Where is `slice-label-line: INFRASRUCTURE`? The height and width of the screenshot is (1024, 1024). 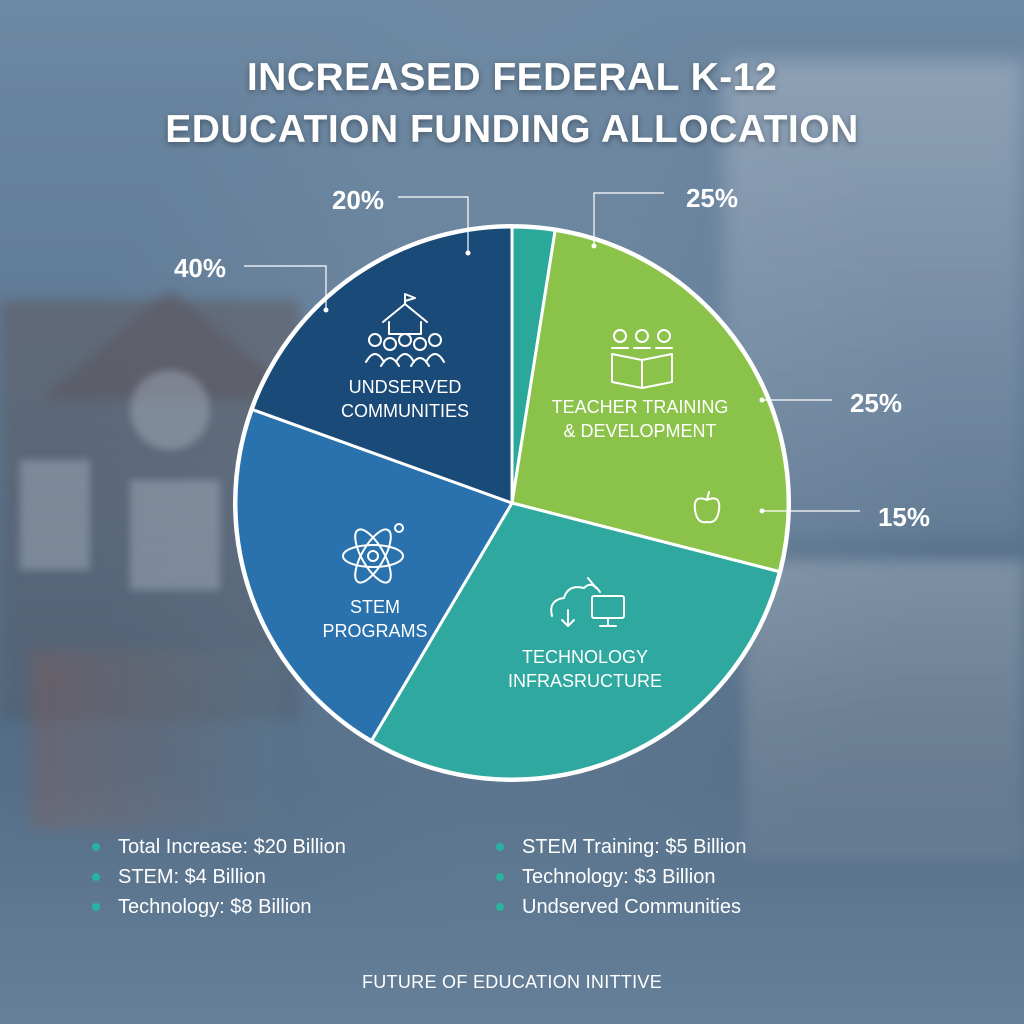 slice-label-line: INFRASRUCTURE is located at coordinates (585, 681).